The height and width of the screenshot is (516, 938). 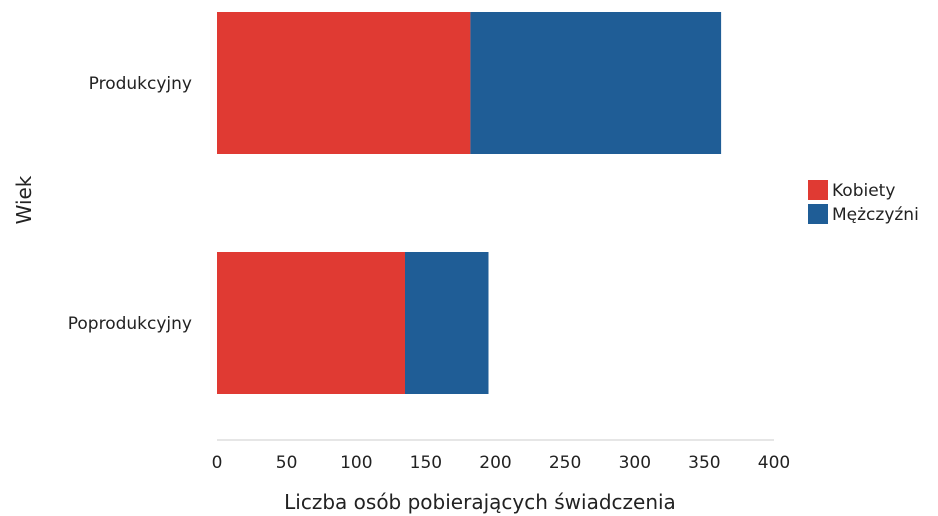 I want to click on bar-produkcyjny-kobiety, so click(x=344, y=83).